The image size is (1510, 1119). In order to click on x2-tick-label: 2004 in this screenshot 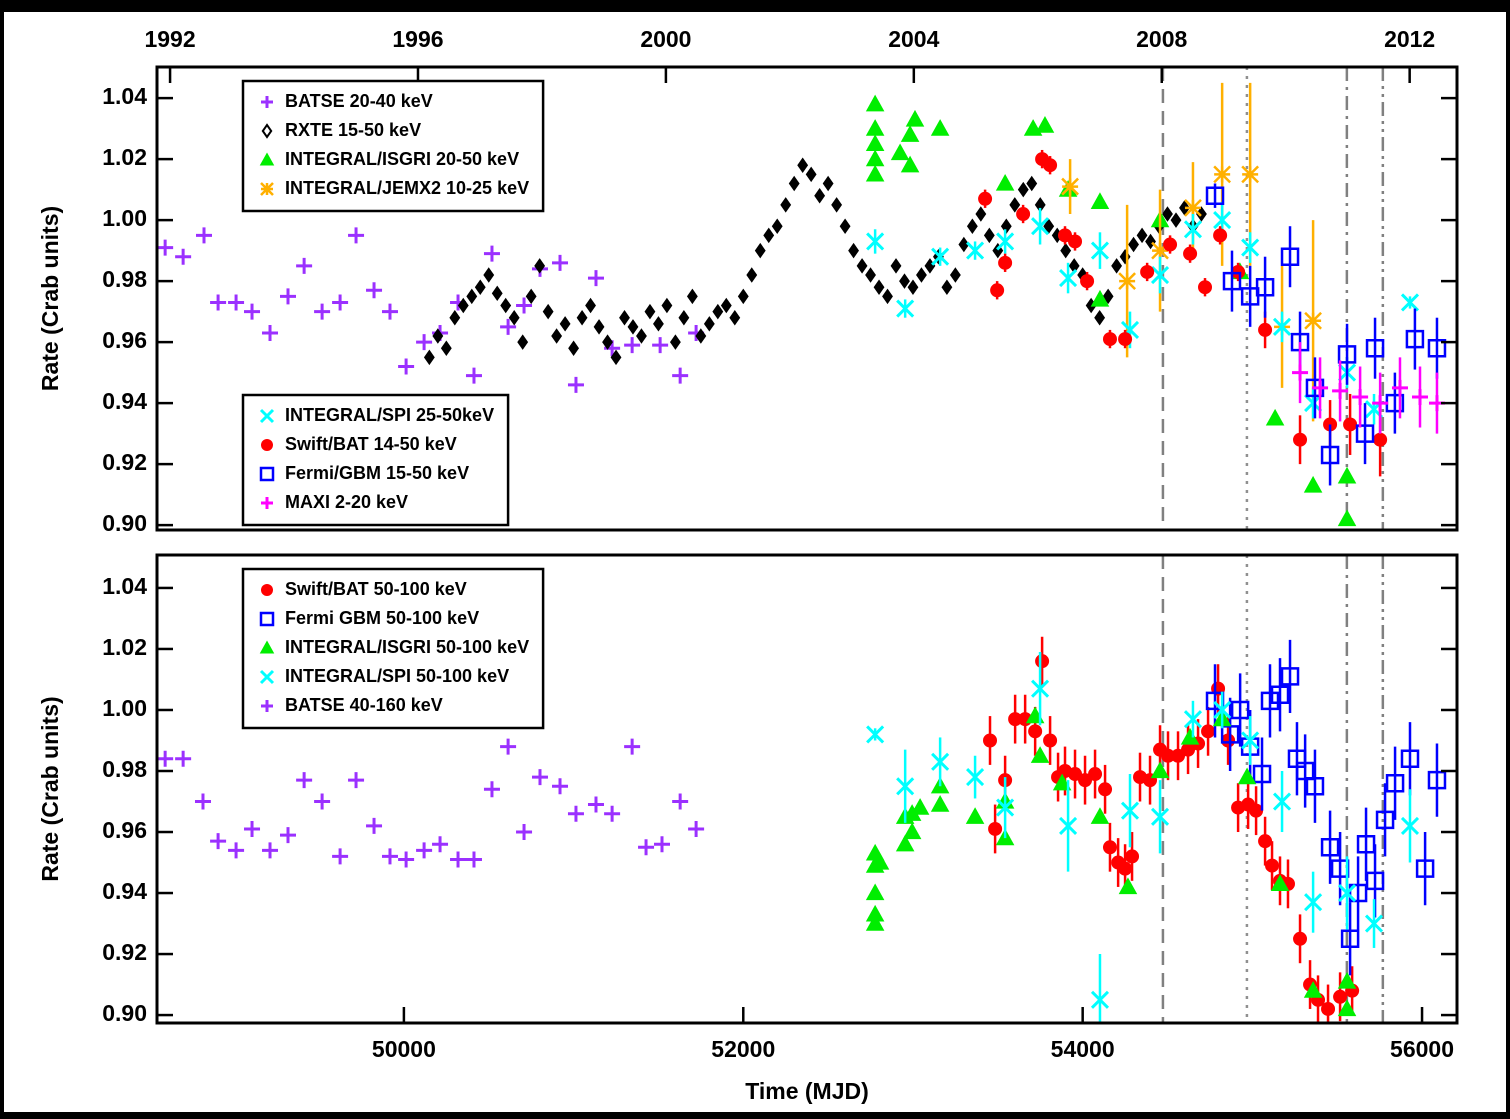, I will do `click(913, 39)`.